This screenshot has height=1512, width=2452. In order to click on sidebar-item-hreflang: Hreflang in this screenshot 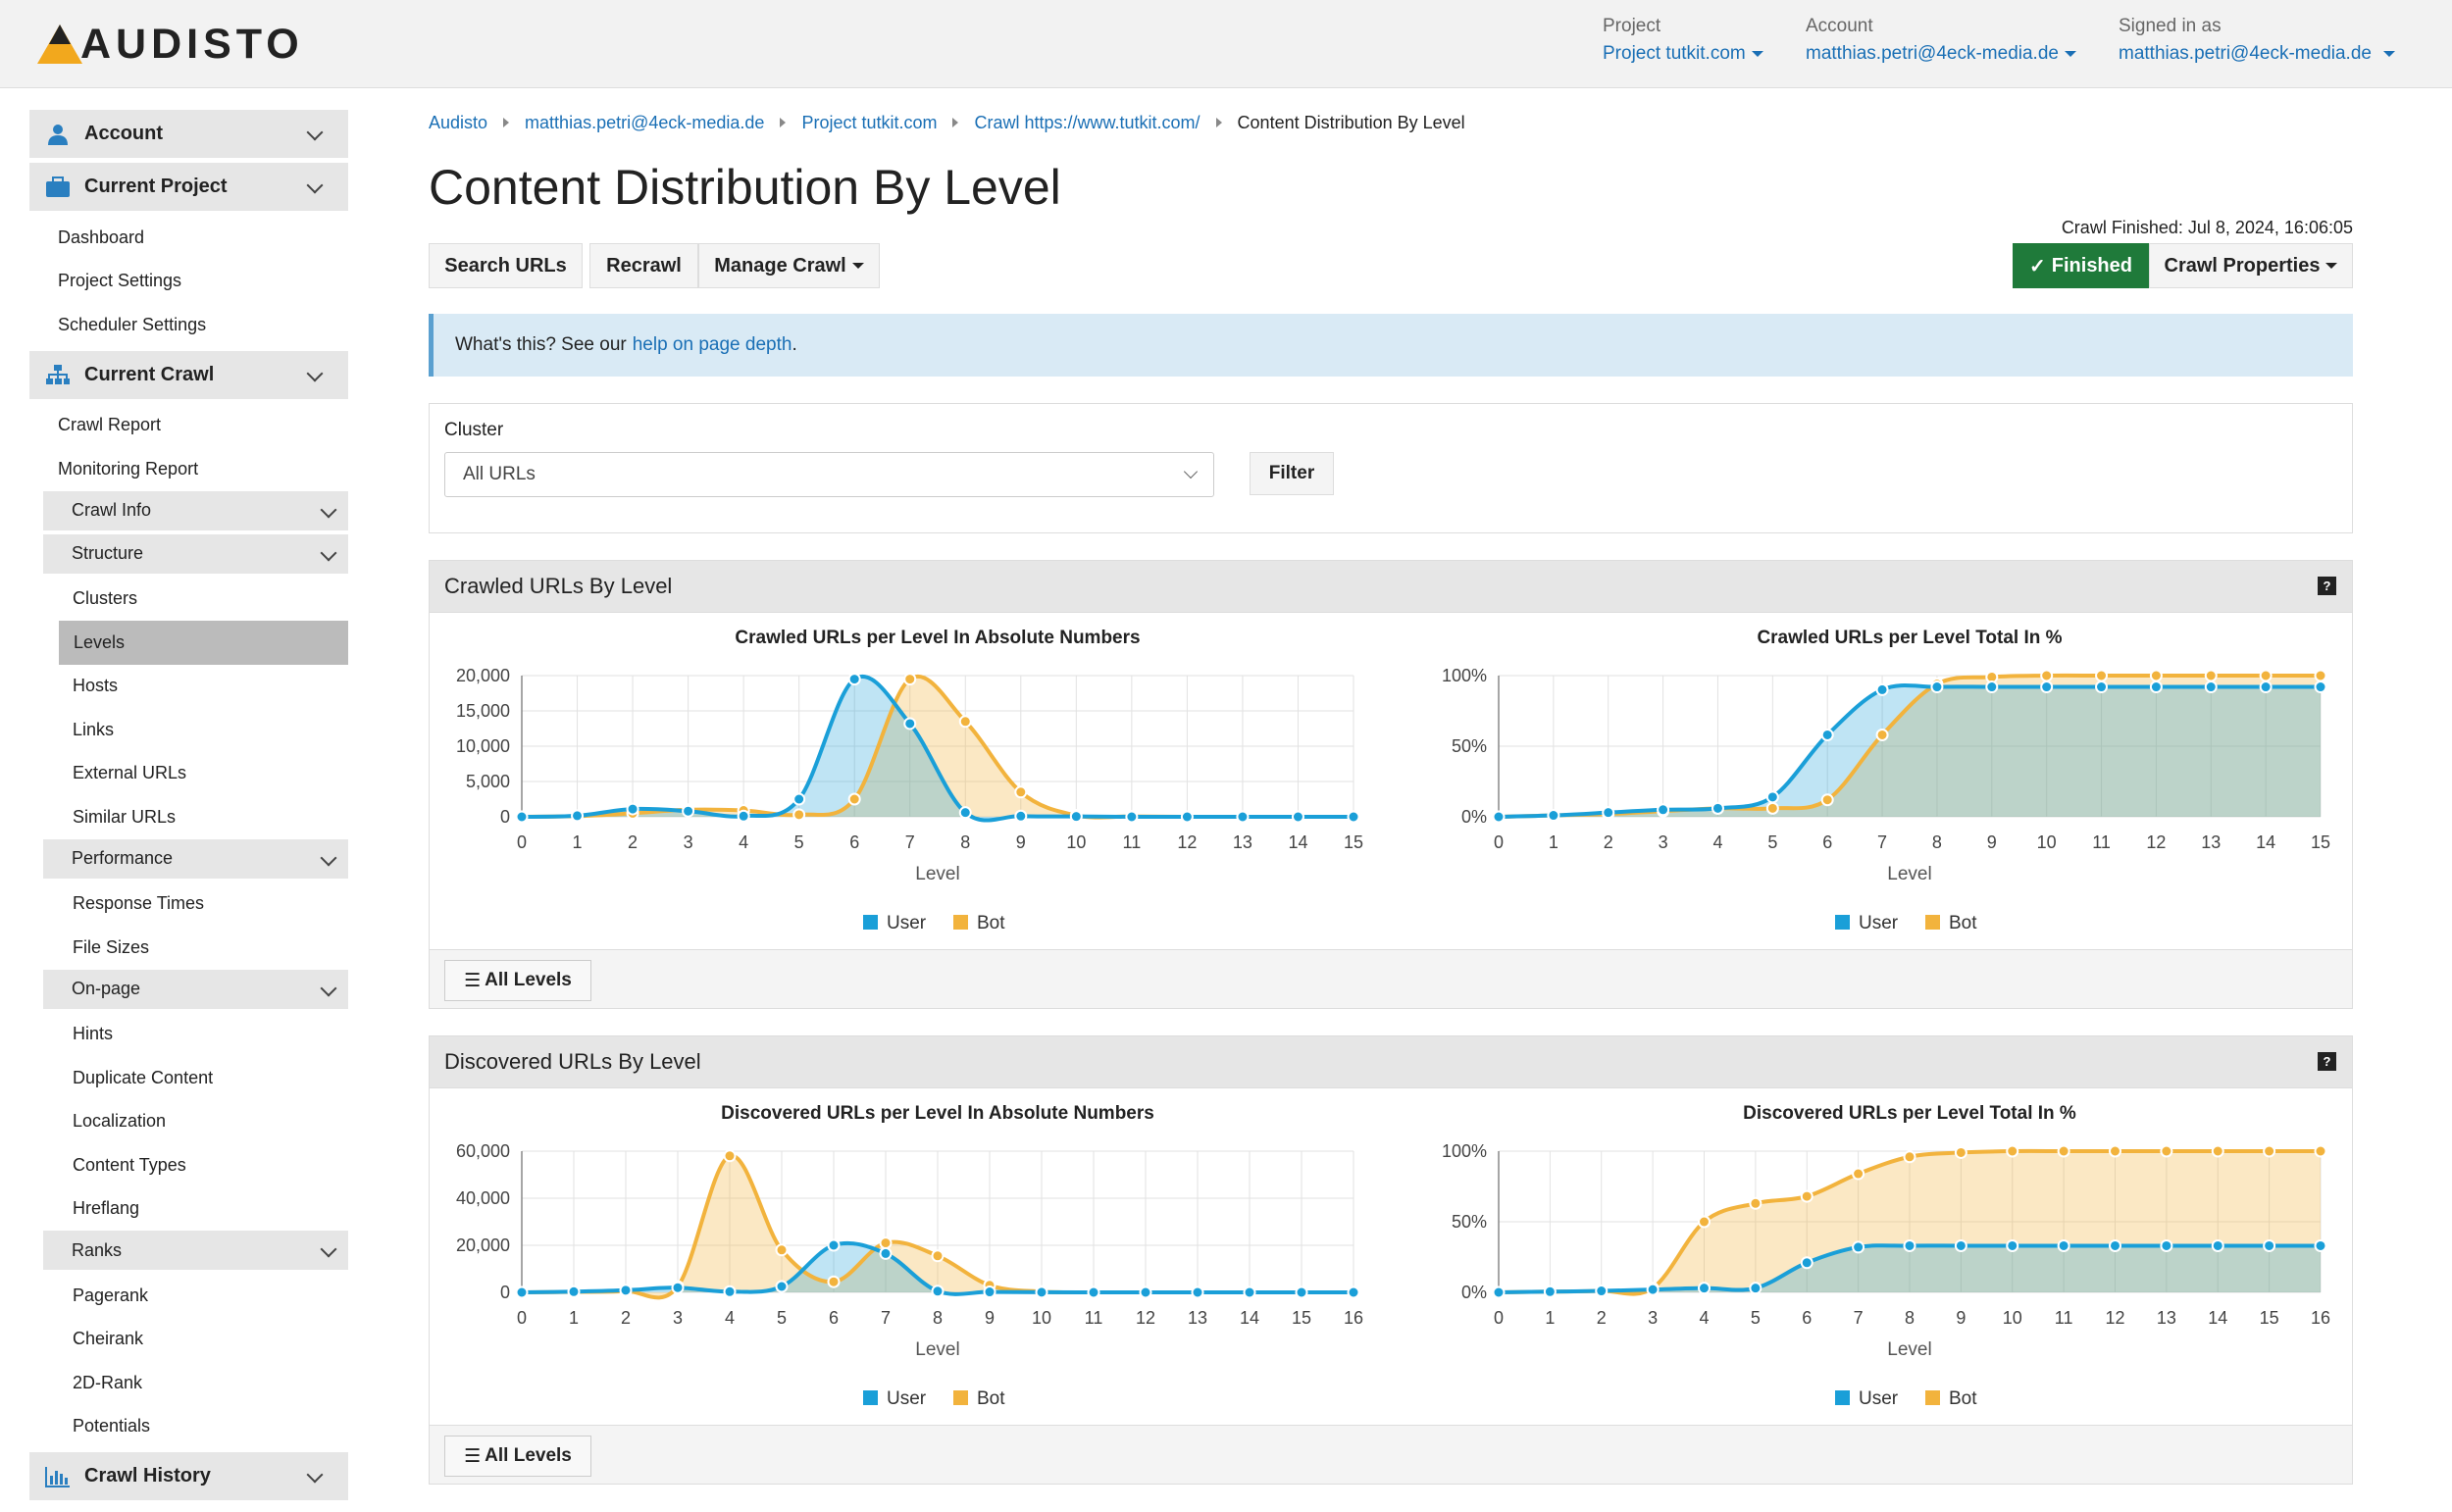, I will do `click(106, 1208)`.